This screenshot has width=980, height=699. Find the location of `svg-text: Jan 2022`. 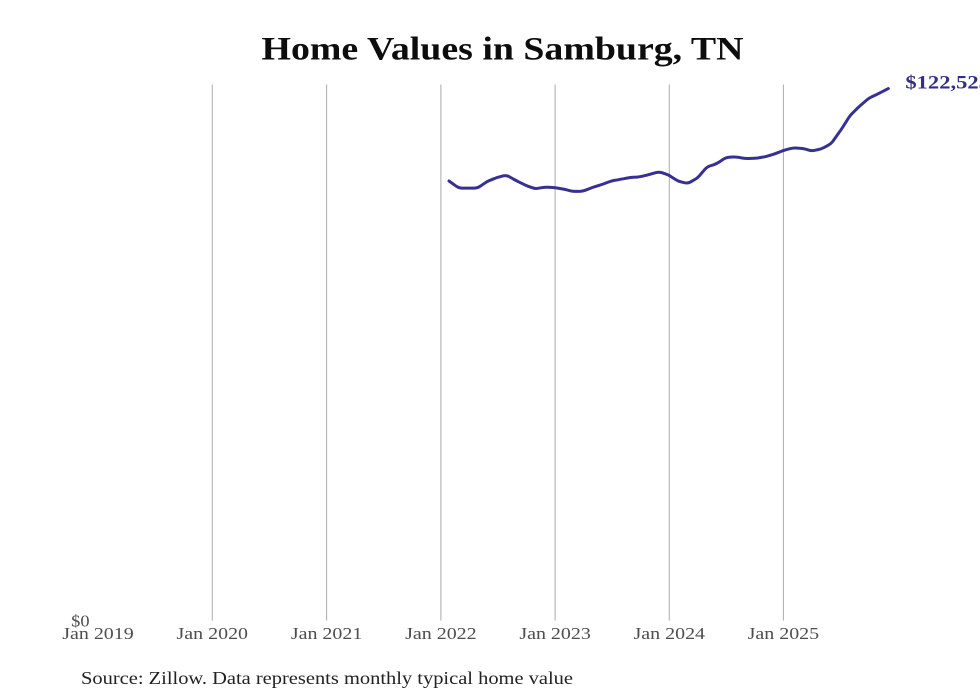

svg-text: Jan 2022 is located at coordinates (441, 633).